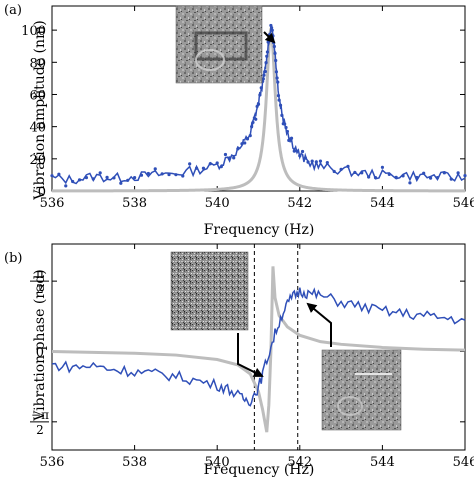 This screenshot has height=481, width=474. What do you see at coordinates (13, 258) in the screenshot?
I see `panel-b-label: (b)` at bounding box center [13, 258].